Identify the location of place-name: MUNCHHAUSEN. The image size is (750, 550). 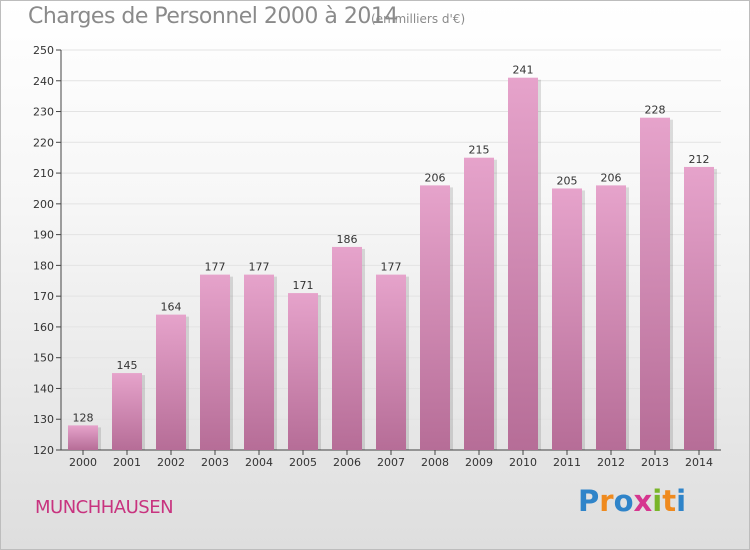
(104, 507).